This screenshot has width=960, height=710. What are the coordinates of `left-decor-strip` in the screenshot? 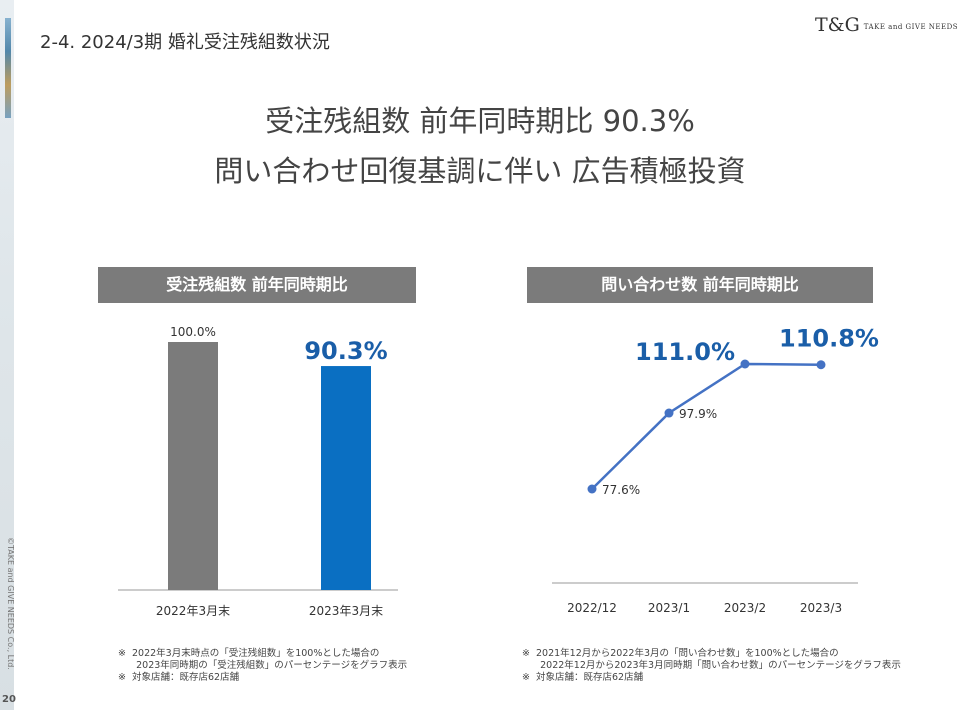 It's located at (7, 355).